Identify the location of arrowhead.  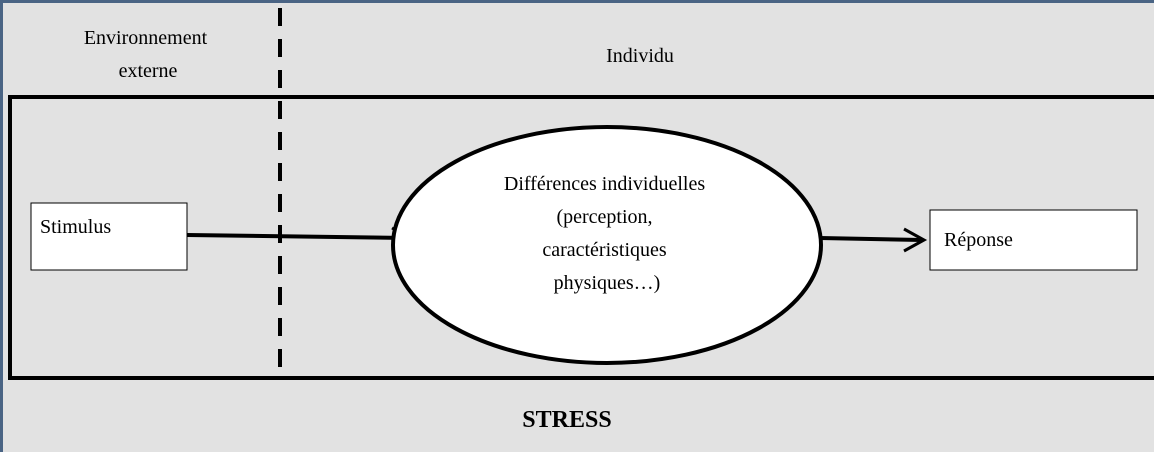
(915, 240).